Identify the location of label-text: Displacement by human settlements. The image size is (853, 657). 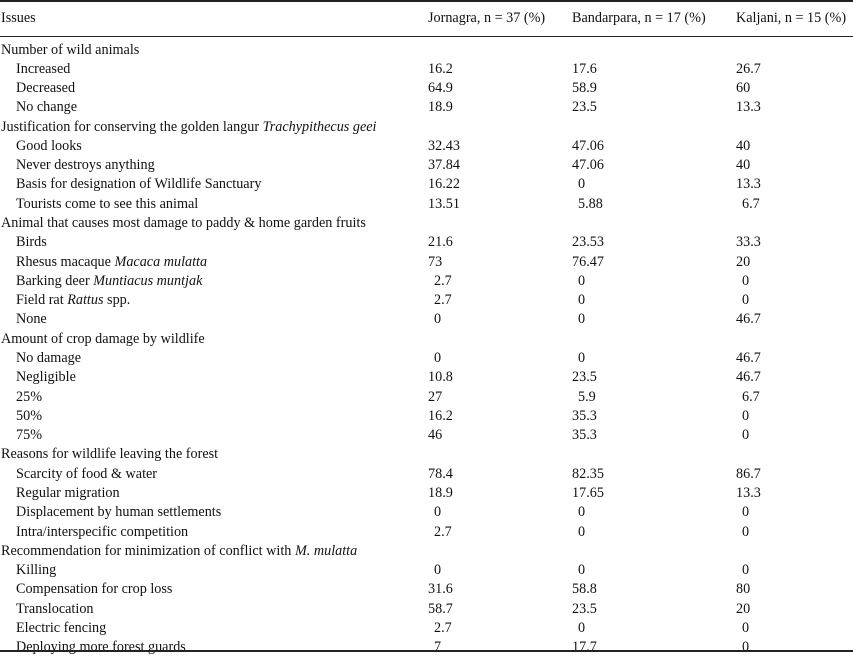
(119, 512).